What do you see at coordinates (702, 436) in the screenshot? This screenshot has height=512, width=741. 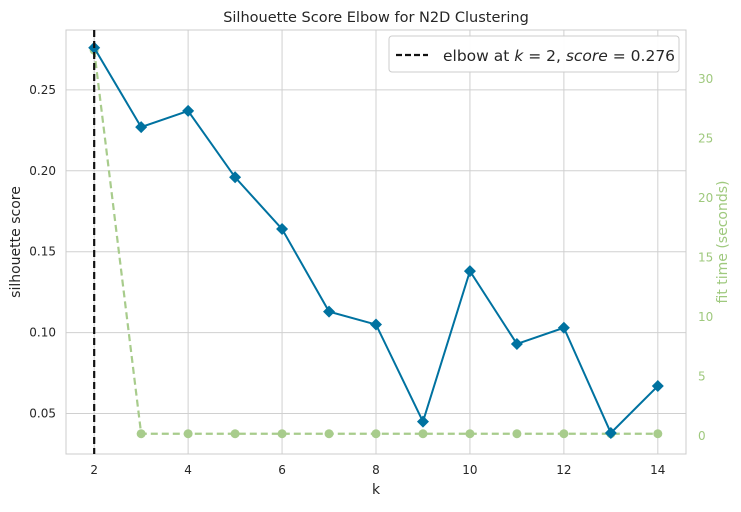 I see `y2-tick-label: 0` at bounding box center [702, 436].